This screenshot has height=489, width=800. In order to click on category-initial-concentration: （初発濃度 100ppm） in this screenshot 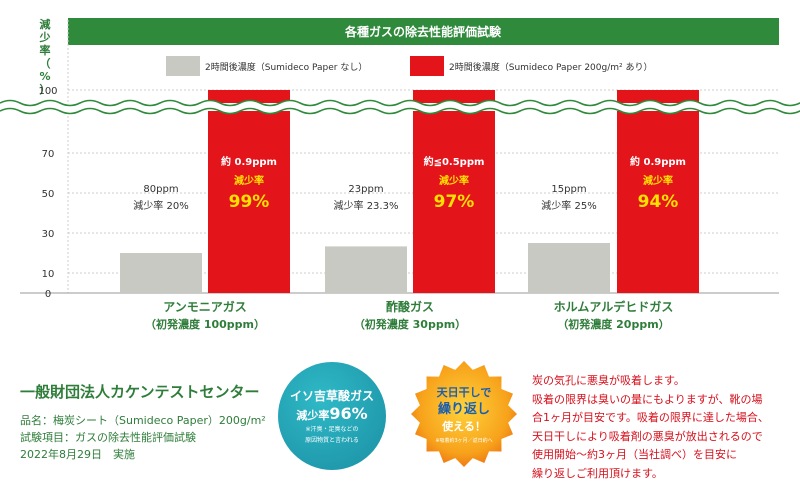, I will do `click(205, 324)`.